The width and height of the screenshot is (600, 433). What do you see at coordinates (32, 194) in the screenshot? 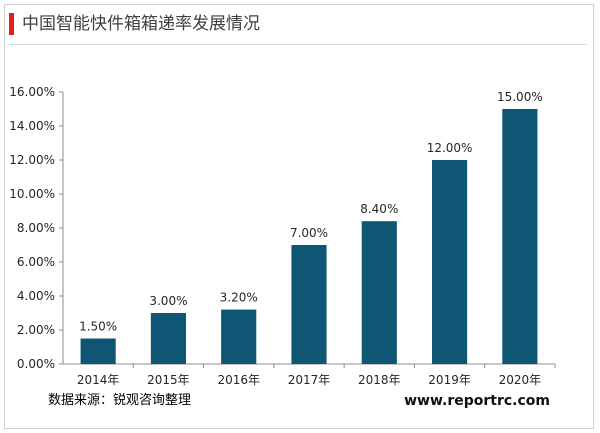
I see `y-tick-label: 10.00%` at bounding box center [32, 194].